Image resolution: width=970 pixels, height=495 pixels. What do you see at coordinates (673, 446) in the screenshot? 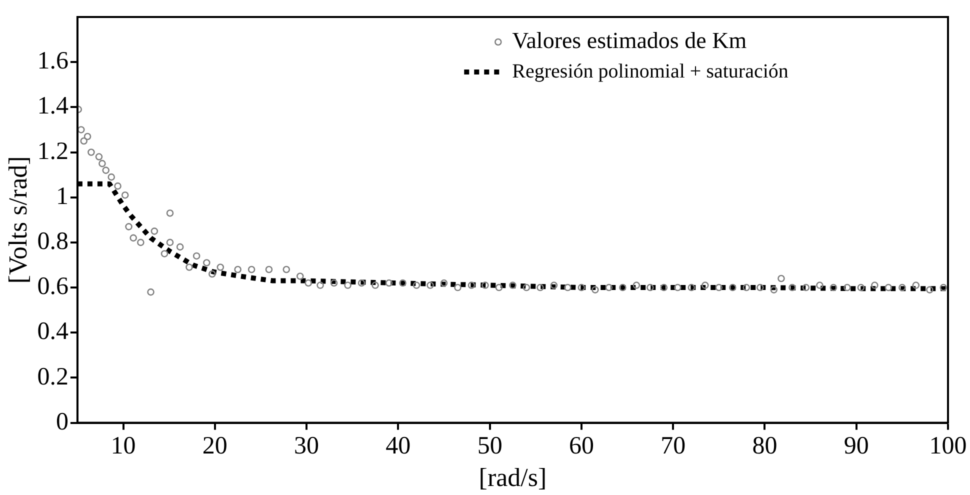
I see `x-tick-label: 70` at bounding box center [673, 446].